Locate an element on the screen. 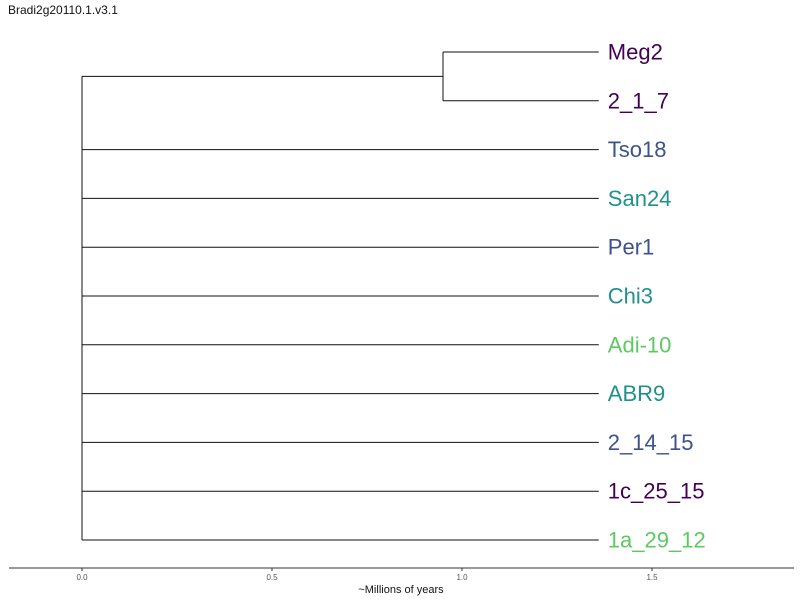  leaf-label: Per1 is located at coordinates (631, 247).